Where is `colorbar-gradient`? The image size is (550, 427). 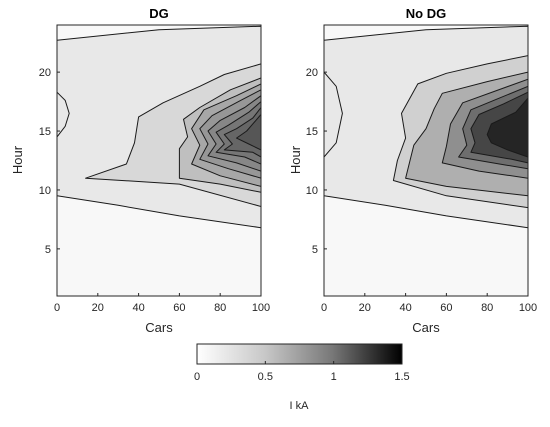 colorbar-gradient is located at coordinates (299, 354).